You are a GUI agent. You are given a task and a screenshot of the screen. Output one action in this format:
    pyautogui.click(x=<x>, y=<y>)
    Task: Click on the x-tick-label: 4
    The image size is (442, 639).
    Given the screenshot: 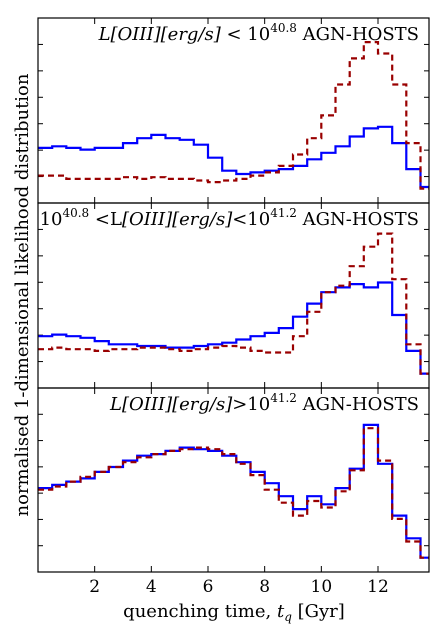 What is the action you would take?
    pyautogui.click(x=151, y=587)
    